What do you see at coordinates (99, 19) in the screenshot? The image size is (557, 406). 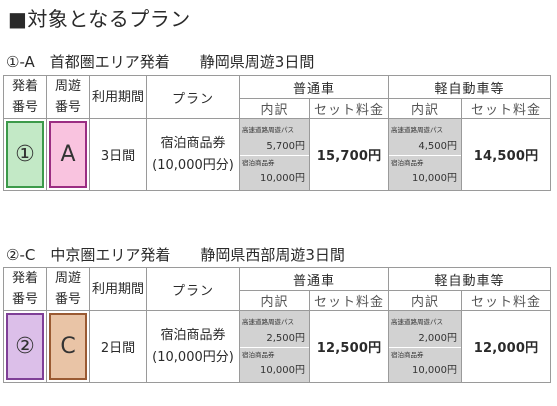 I see `page-title: ■対象となるプラン` at bounding box center [99, 19].